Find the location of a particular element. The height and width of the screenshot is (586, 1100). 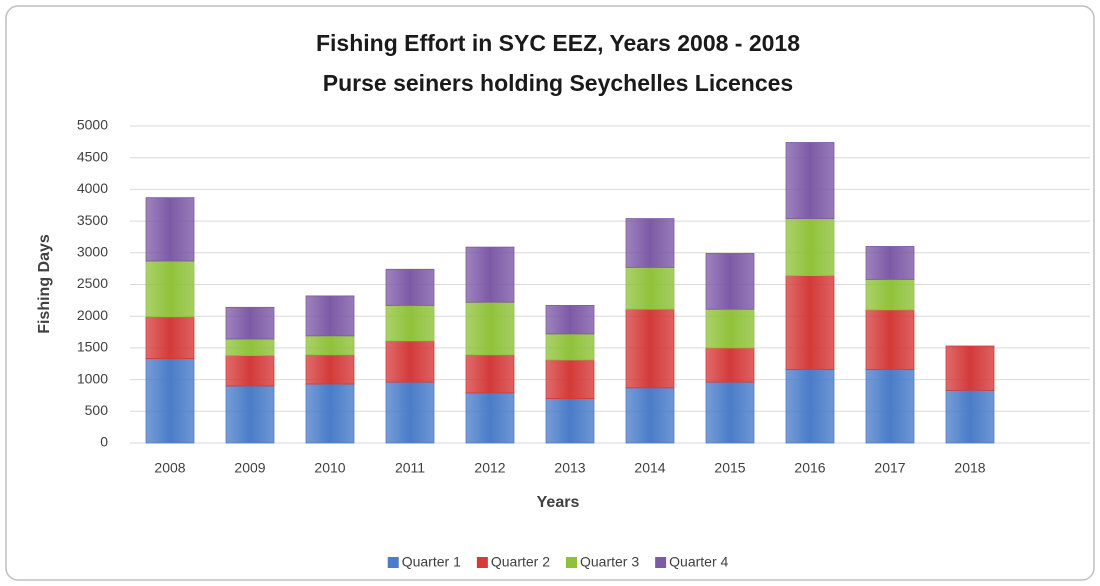

legend-label: Quarter 2 is located at coordinates (520, 562).